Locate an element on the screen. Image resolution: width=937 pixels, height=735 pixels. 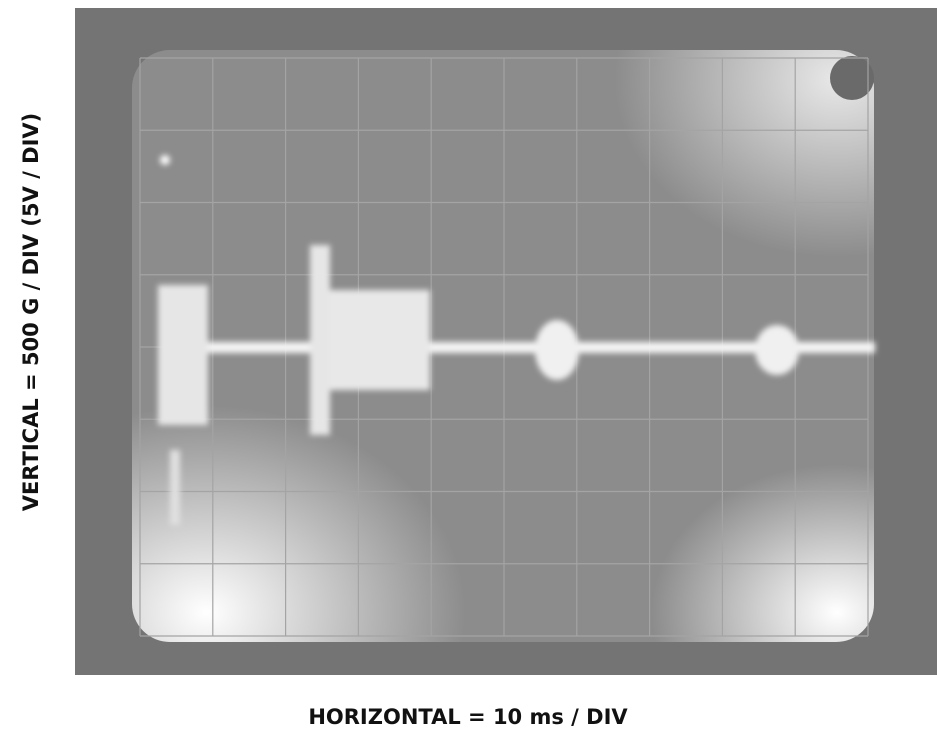
vertical-label: VERTICAL = 500 G / DIV (5V / DIV) is located at coordinates (31, 312).